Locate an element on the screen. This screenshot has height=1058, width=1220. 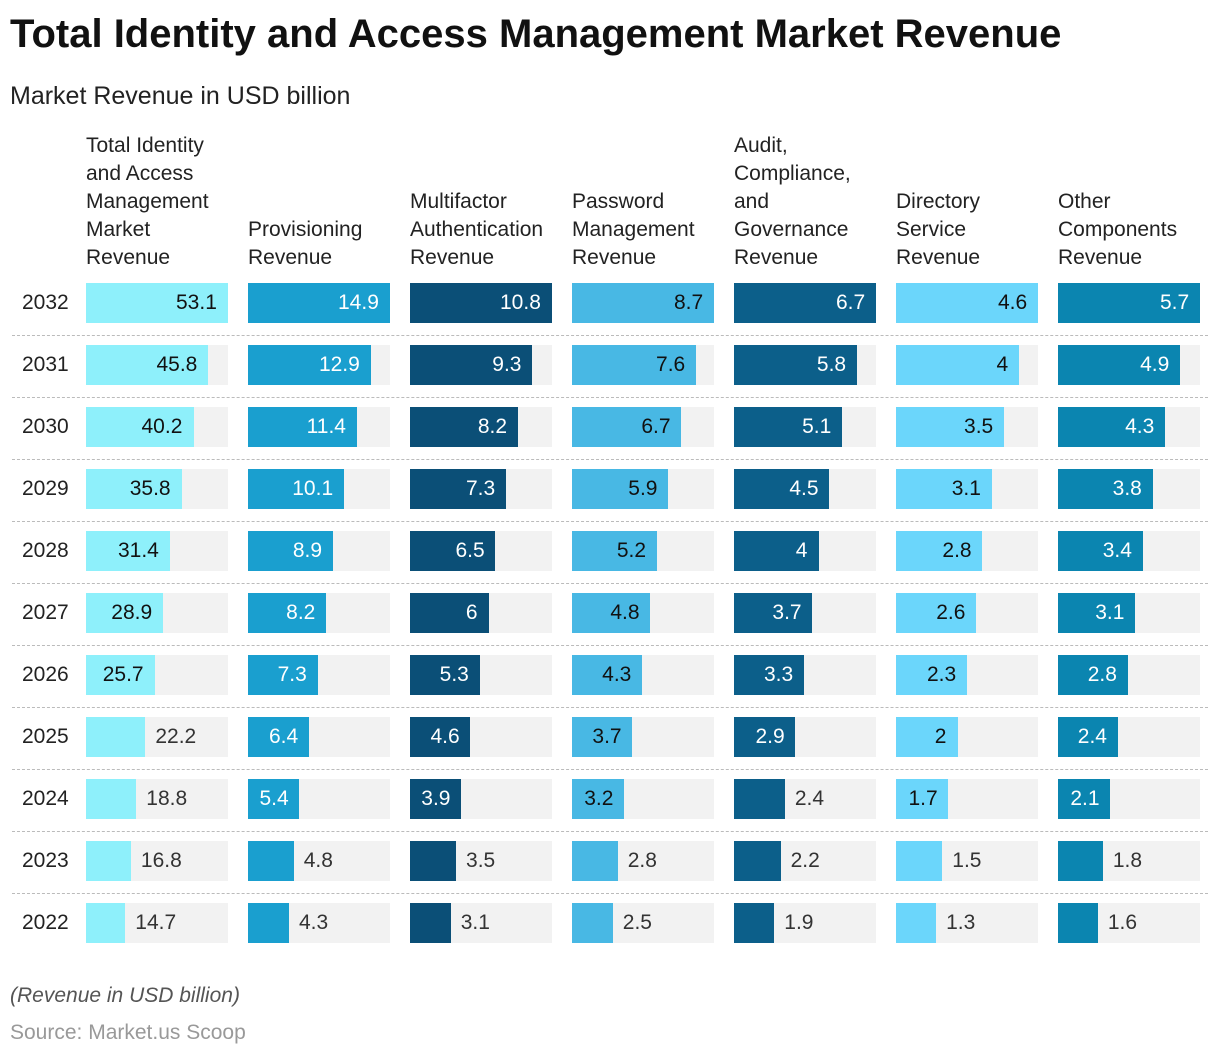
value-label: 1.7 is located at coordinates (923, 798).